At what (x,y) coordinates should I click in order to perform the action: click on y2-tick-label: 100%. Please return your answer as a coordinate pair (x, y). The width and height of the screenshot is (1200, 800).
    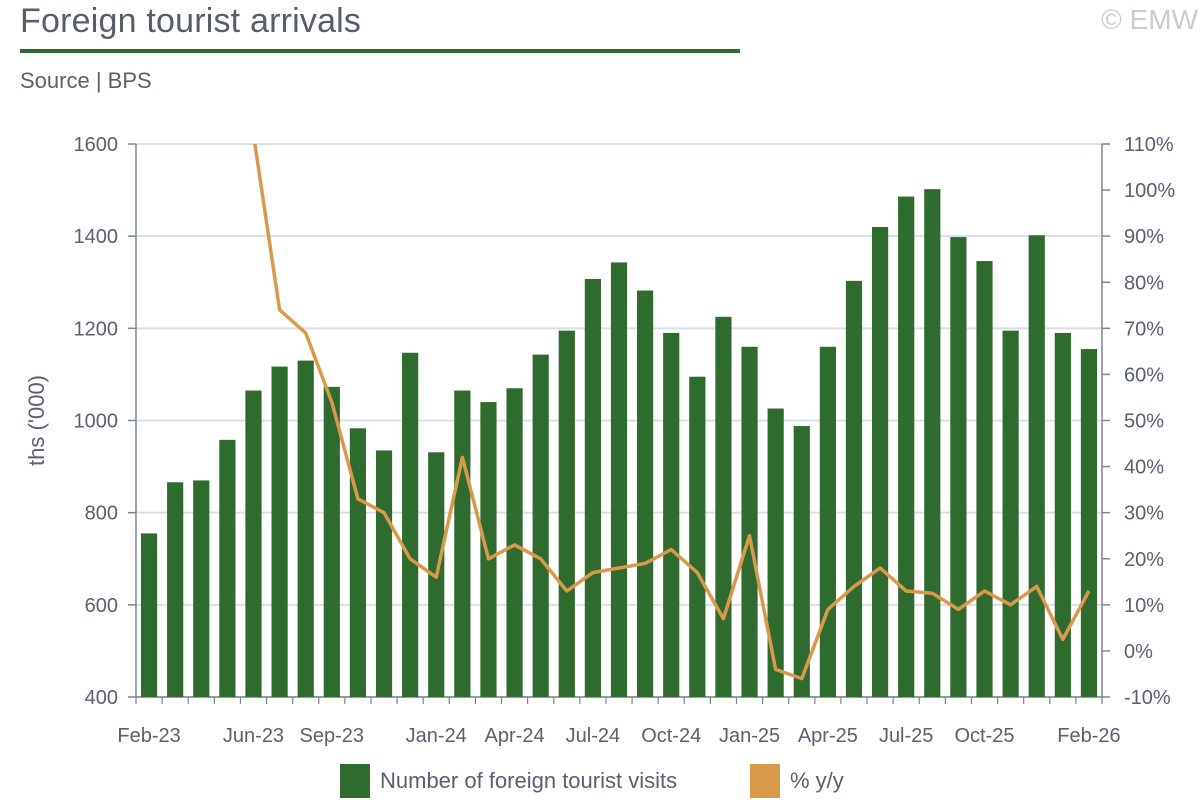
    Looking at the image, I should click on (1149, 191).